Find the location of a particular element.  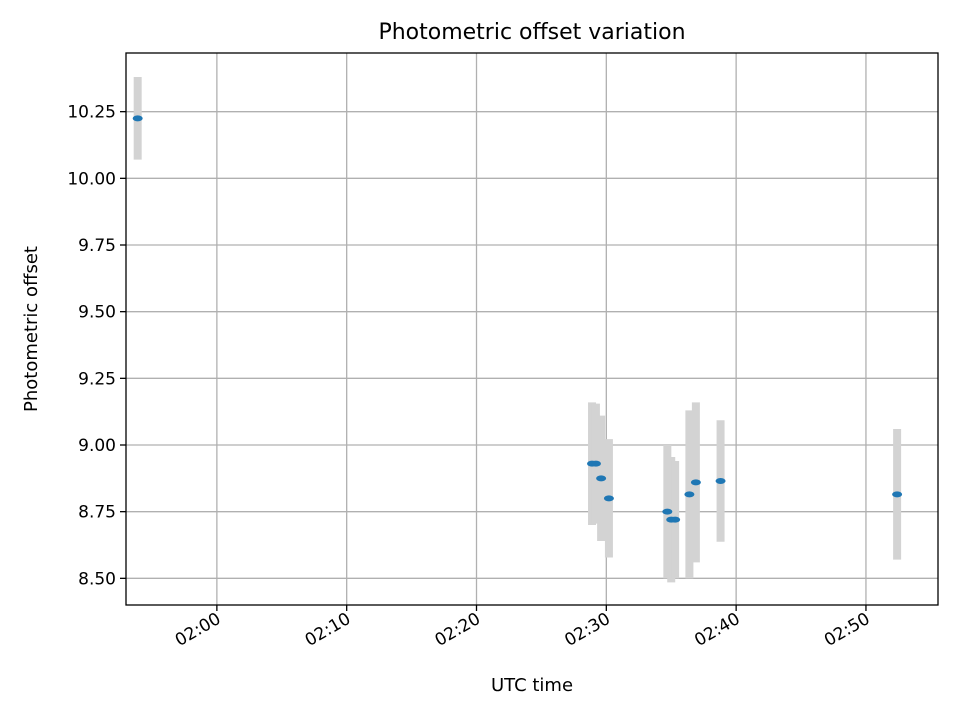

y-tick-label: 9.00 is located at coordinates (97, 446).